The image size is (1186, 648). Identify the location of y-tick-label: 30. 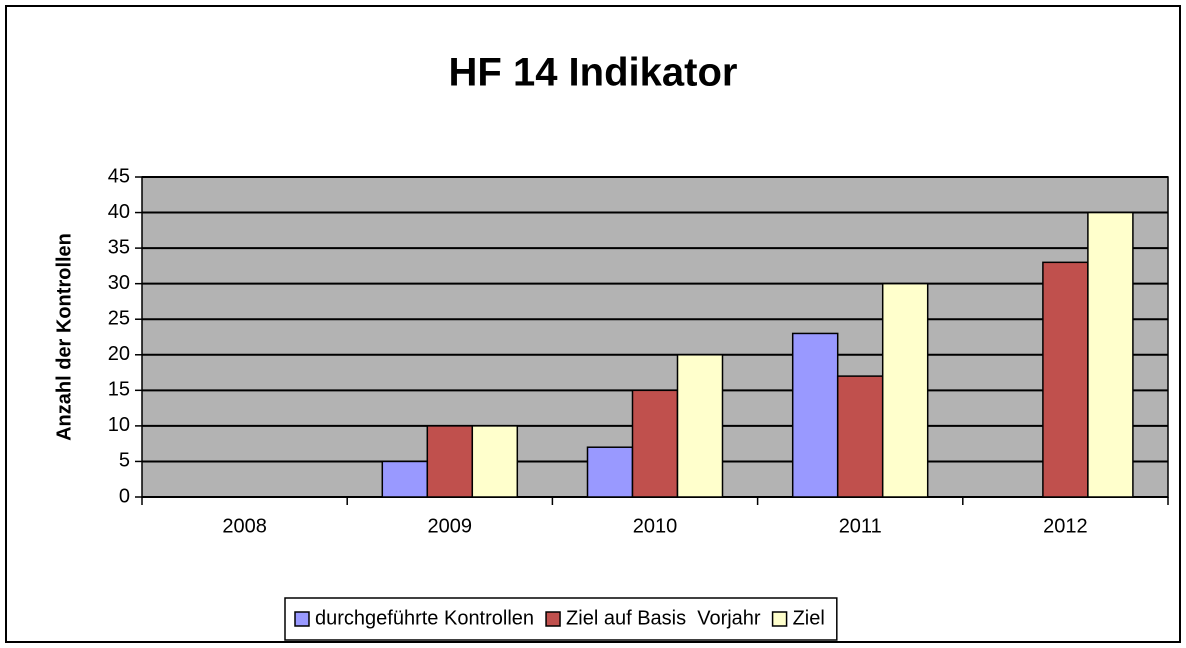
(119, 283).